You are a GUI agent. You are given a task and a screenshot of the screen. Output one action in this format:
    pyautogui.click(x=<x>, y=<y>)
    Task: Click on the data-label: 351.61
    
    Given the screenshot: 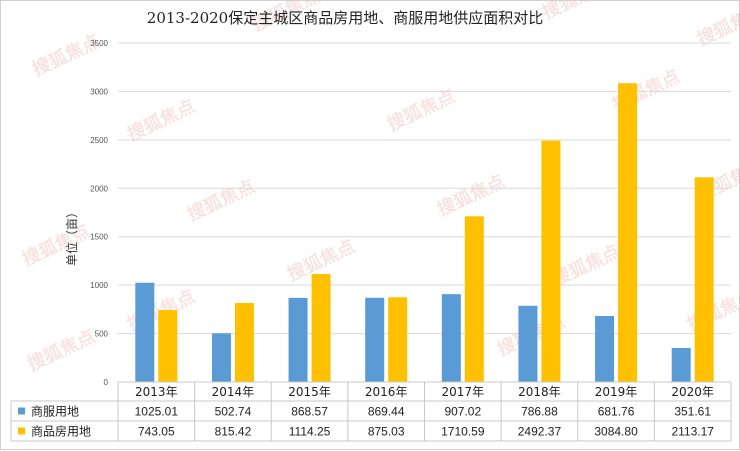 What is the action you would take?
    pyautogui.click(x=692, y=412)
    